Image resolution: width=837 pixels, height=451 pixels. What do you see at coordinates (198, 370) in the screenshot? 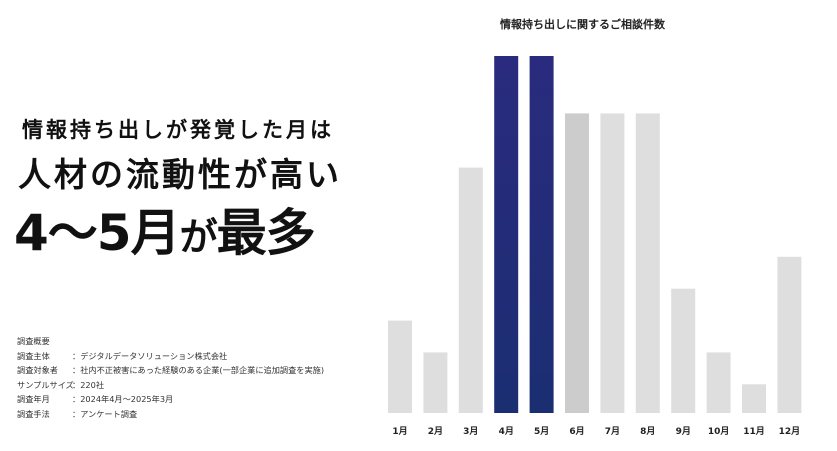
I see `survey-value: ：社内不正被害にあった経験のある企業(一部企業に追加調査を実施)` at bounding box center [198, 370].